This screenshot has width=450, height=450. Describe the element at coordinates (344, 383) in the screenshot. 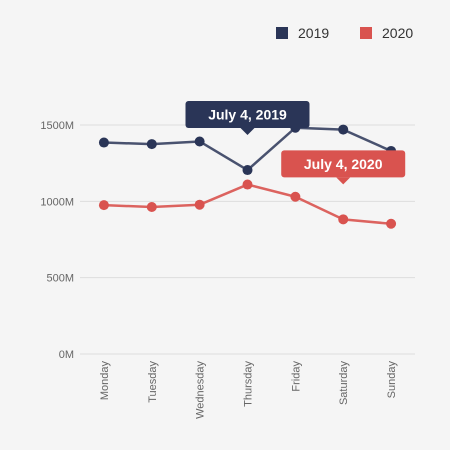

I see `x-tick-label: Saturday` at that location.